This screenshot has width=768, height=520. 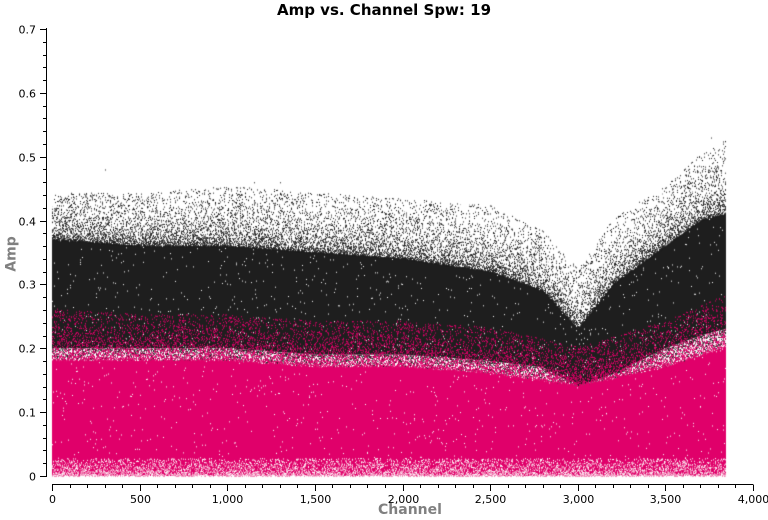 I want to click on y-tick-label: 0.1, so click(x=28, y=413).